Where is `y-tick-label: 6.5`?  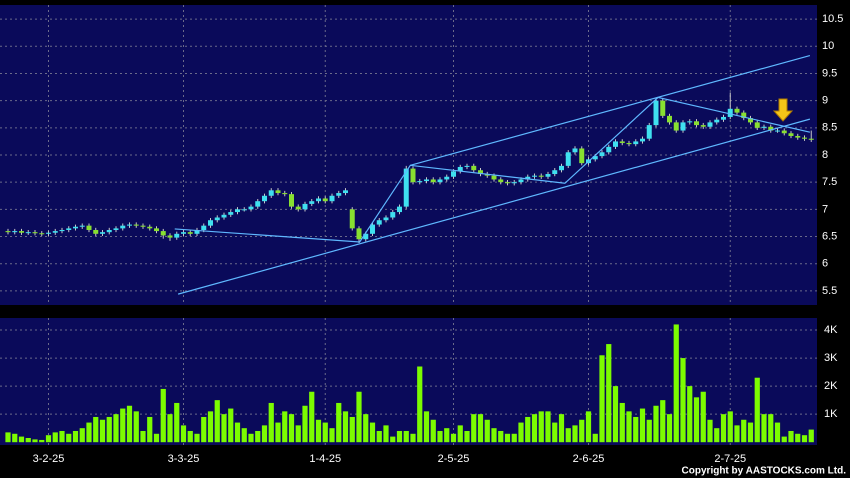 y-tick-label: 6.5 is located at coordinates (829, 236).